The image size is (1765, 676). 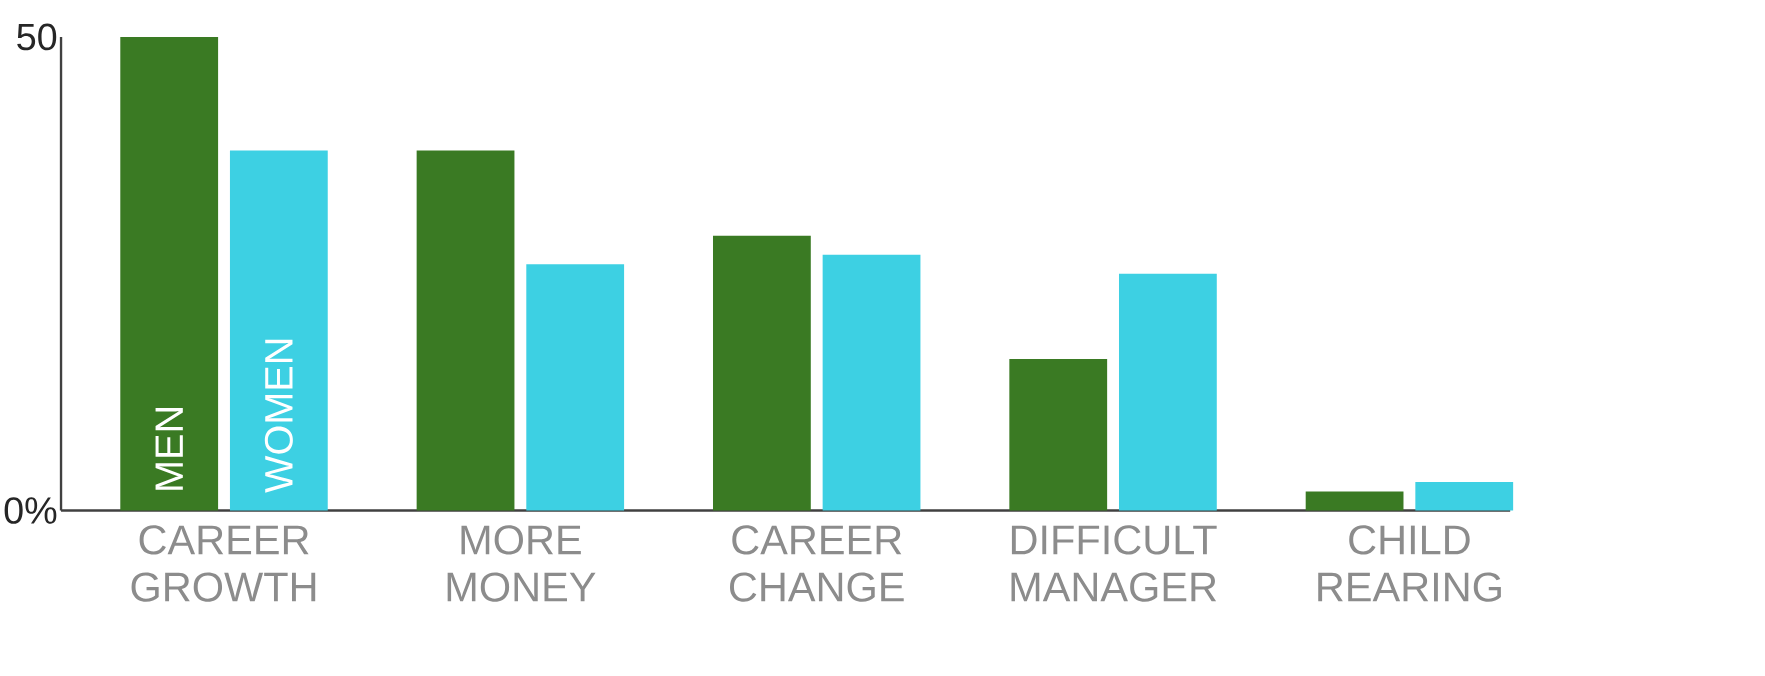 What do you see at coordinates (521, 563) in the screenshot?
I see `x-tick-label: MORE MONEY` at bounding box center [521, 563].